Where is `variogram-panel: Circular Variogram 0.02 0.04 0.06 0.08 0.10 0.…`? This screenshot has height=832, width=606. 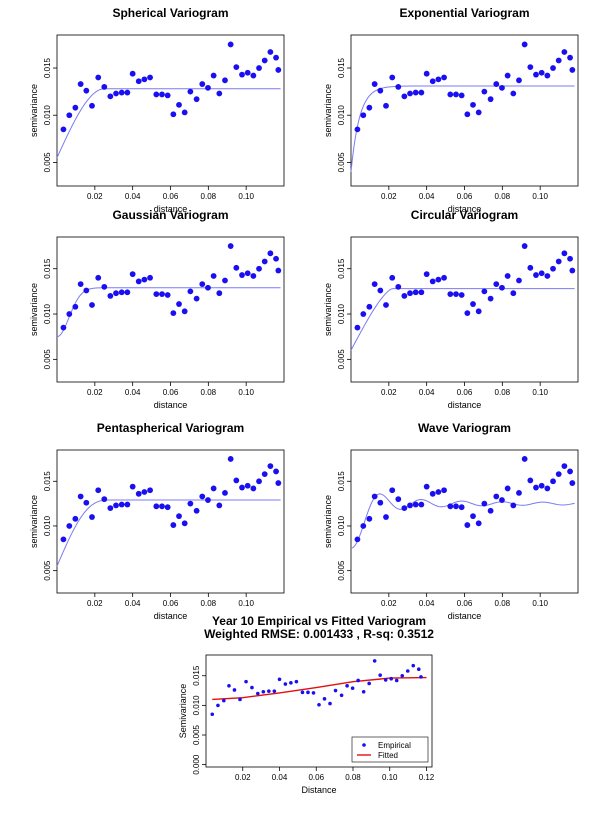
variogram-panel: Circular Variogram 0.02 0.04 0.06 0.08 0.10 0.… is located at coordinates (451, 309).